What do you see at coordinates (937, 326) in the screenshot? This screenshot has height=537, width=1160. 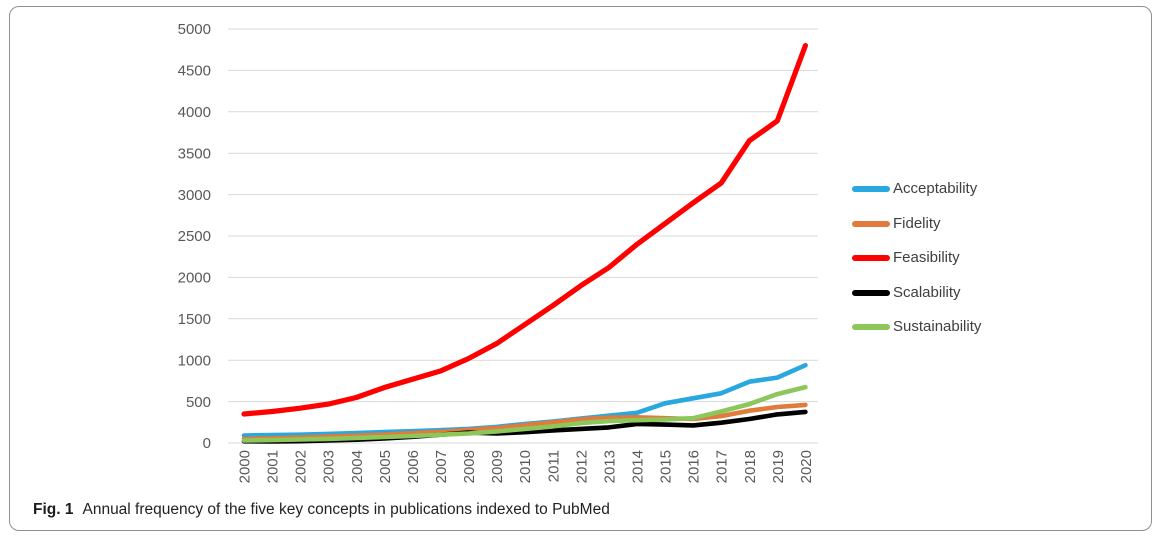 I see `legend-label: Sustainability` at bounding box center [937, 326].